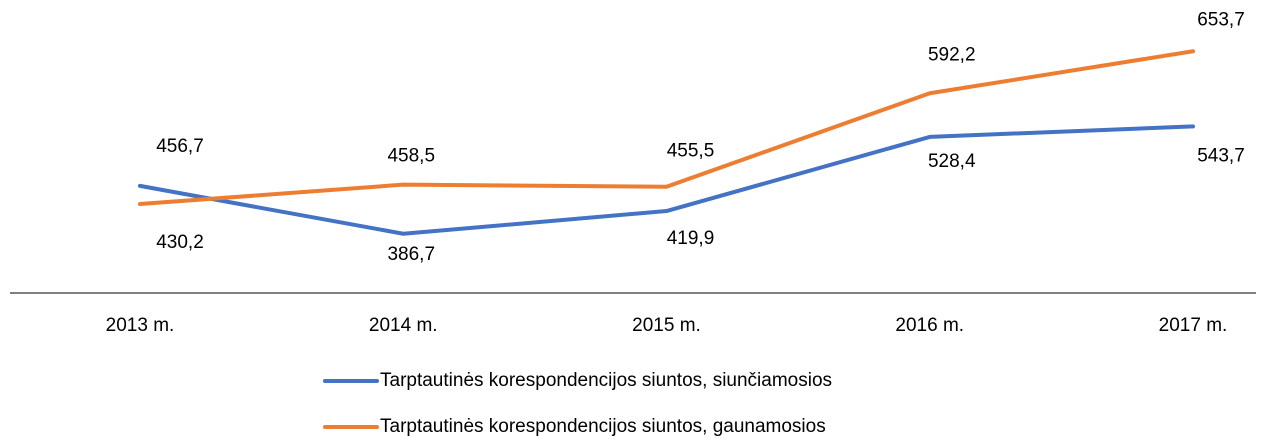 The image size is (1265, 439). Describe the element at coordinates (952, 161) in the screenshot. I see `data-label: 528,4` at that location.